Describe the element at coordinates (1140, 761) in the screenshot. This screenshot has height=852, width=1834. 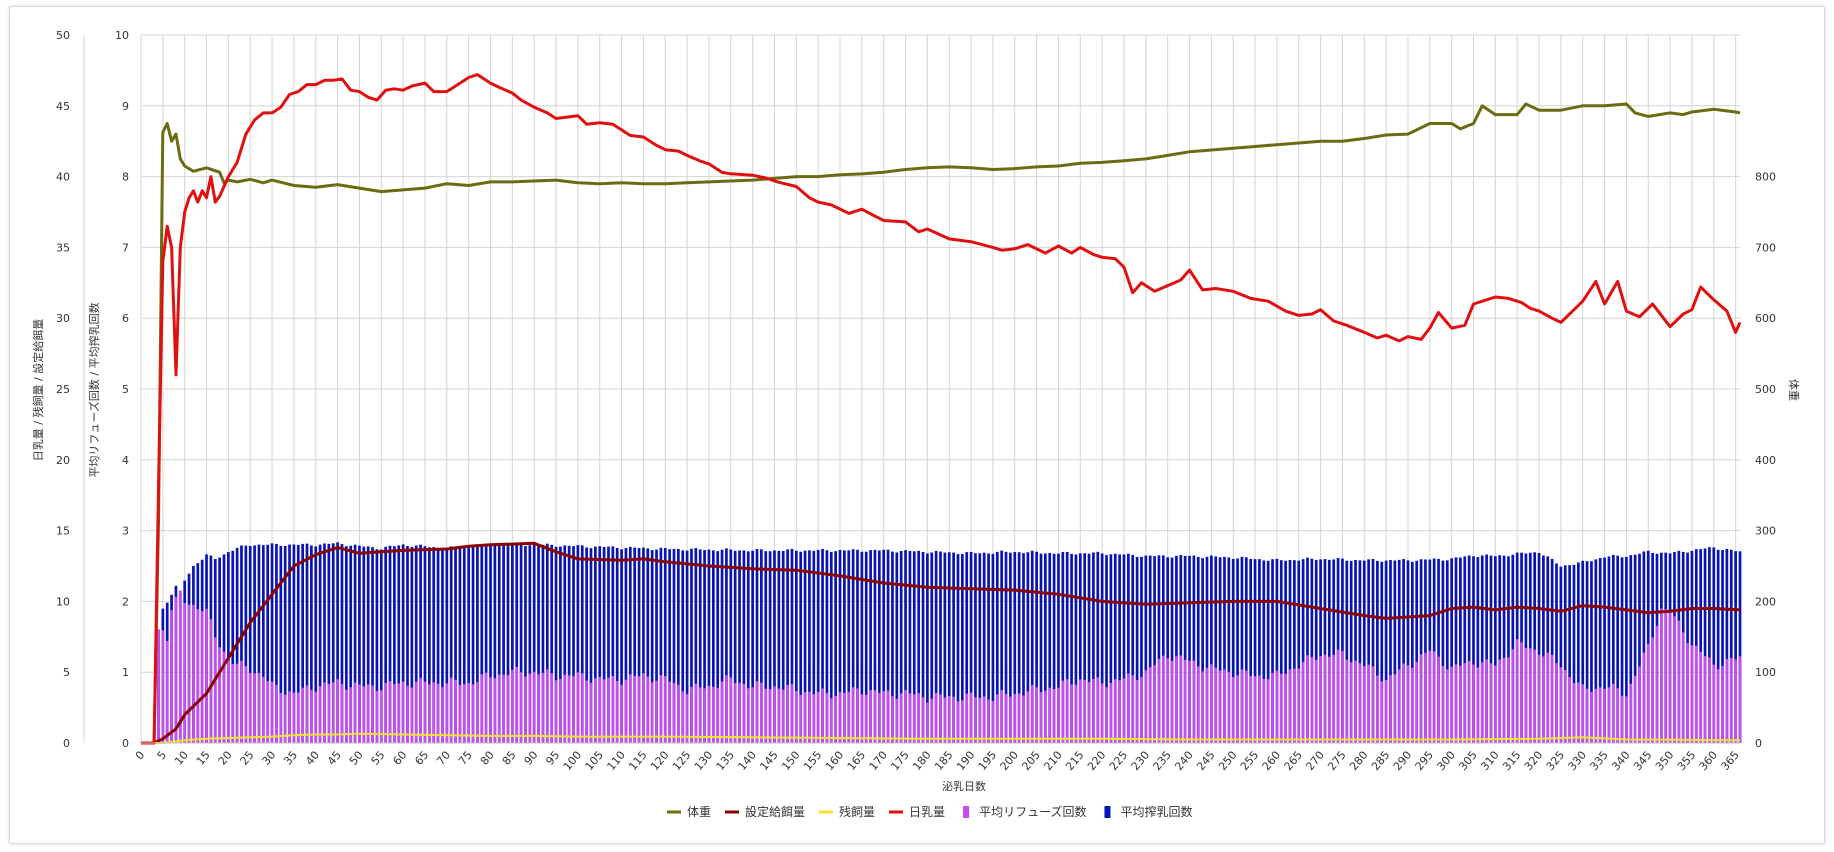
I see `x-tick-label: 230` at that location.